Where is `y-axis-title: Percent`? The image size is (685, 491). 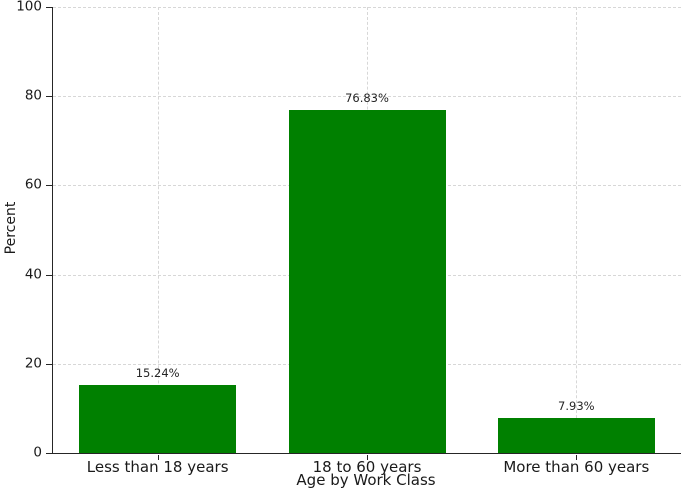
y-axis-title: Percent is located at coordinates (11, 228).